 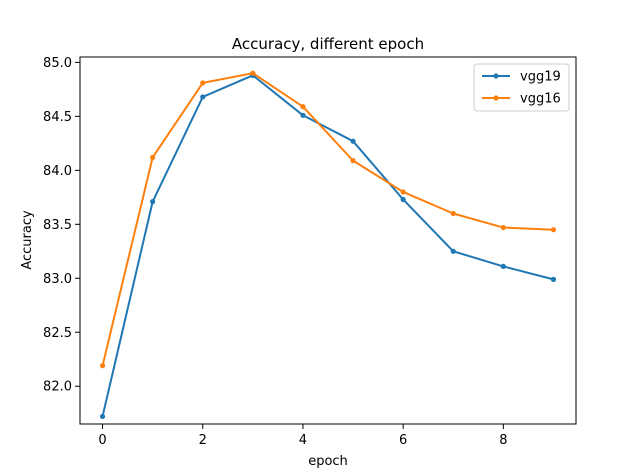 I want to click on y-tick-label: 82.5, so click(x=57, y=333).